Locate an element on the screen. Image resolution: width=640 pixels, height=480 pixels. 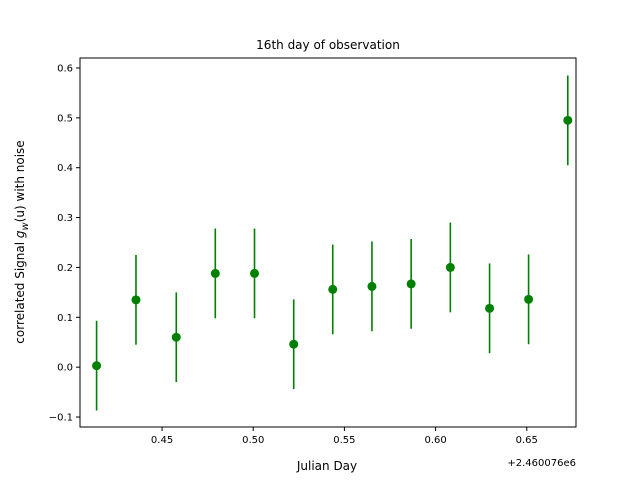
x-tick-label: 0.45 is located at coordinates (162, 440).